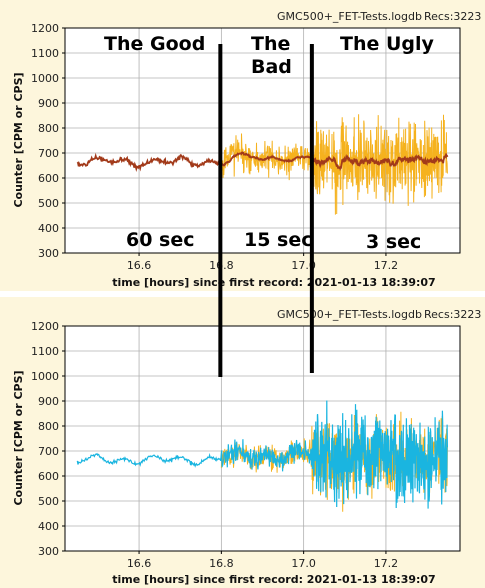  What do you see at coordinates (48, 141) in the screenshot?
I see `top-y-tick-labels: 300 400 500 600 700 800 900 1000 1100 1200` at bounding box center [48, 141].